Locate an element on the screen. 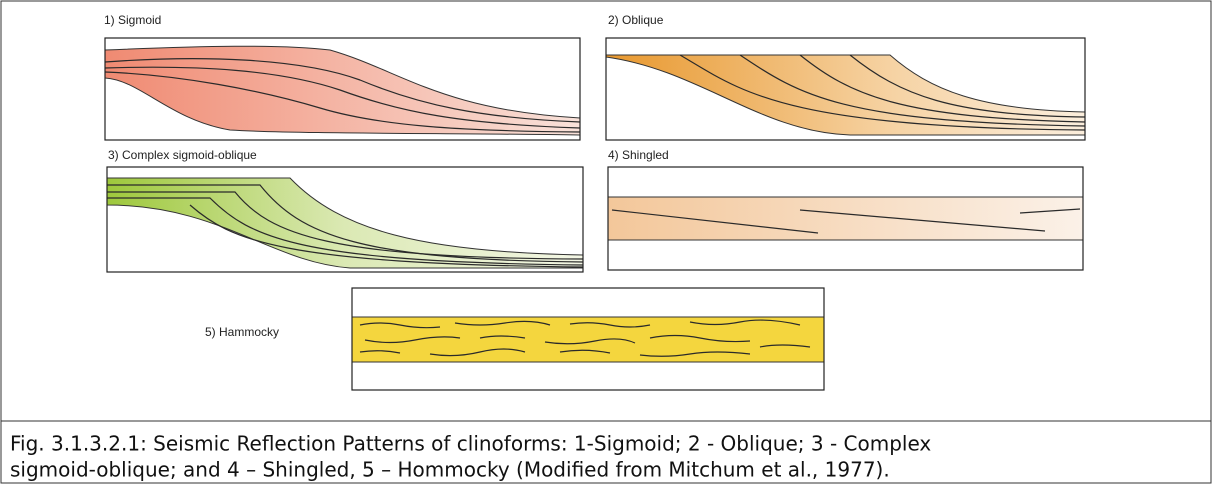 Image resolution: width=1212 pixels, height=484 pixels. oblique-body is located at coordinates (845, 95).